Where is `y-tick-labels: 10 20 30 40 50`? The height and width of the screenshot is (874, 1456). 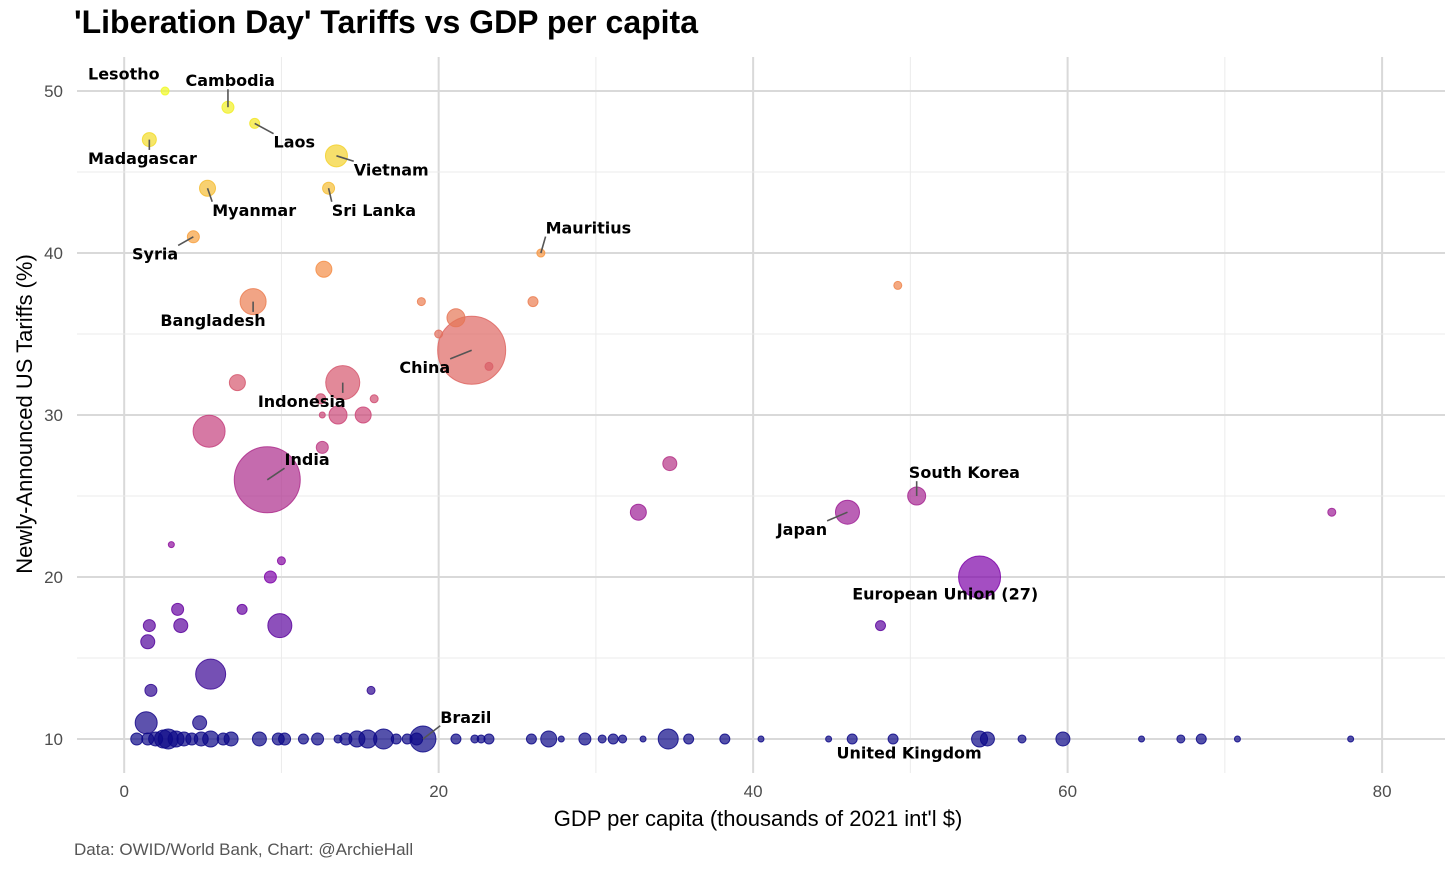
y-tick-labels: 10 20 30 40 50 is located at coordinates (53, 415).